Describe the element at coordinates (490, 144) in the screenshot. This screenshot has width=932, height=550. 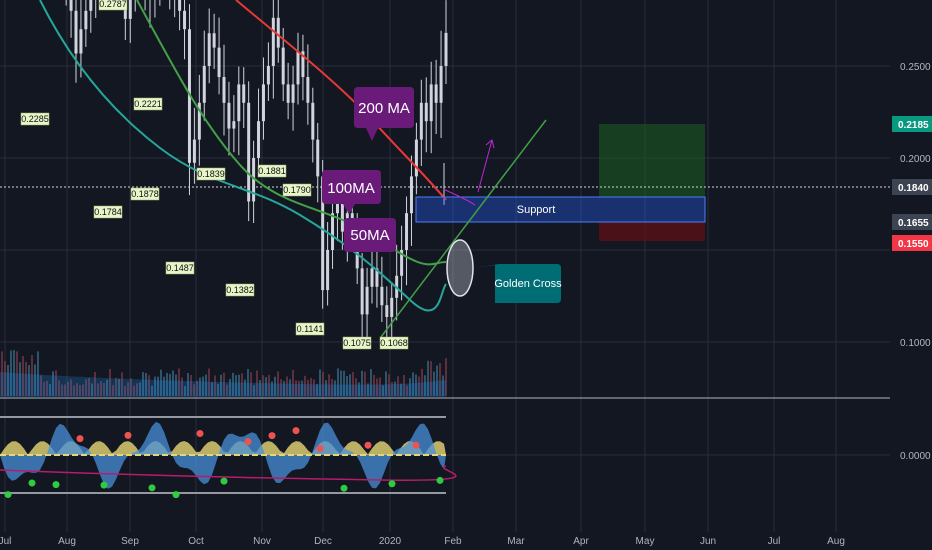
I see `projection-arrowhead` at that location.